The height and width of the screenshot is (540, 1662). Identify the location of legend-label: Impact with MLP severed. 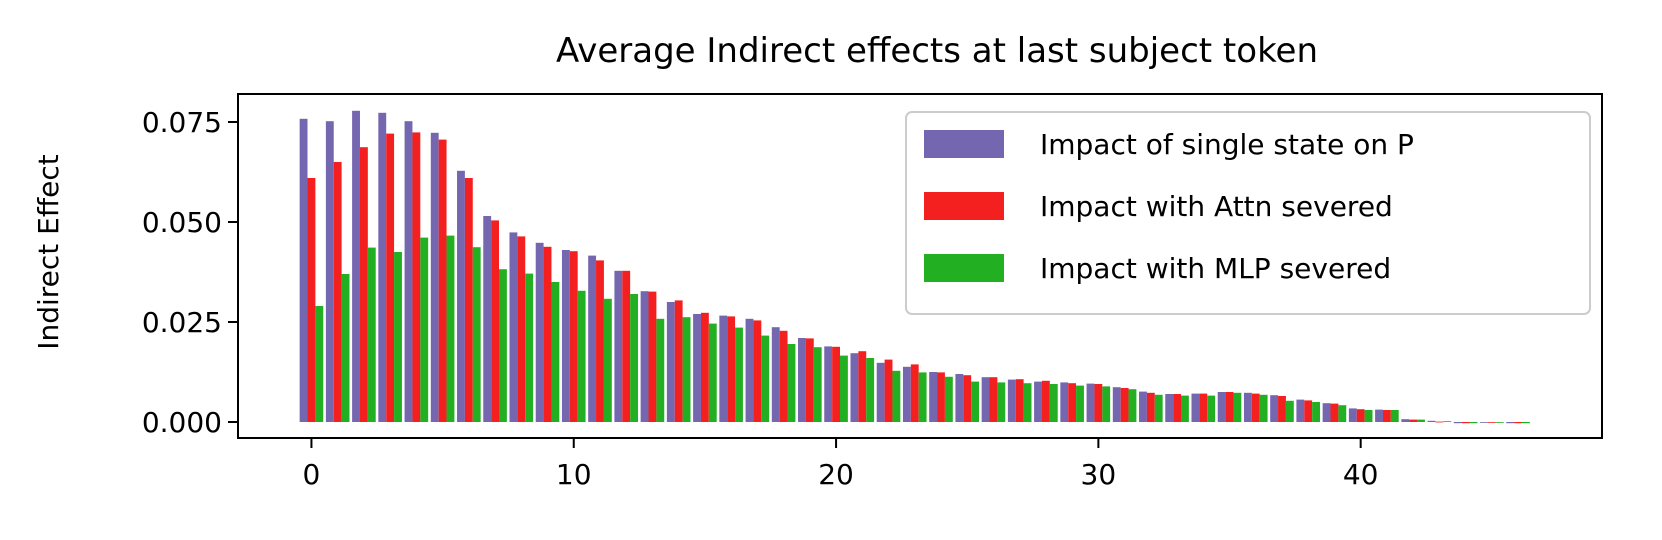
(1215, 268).